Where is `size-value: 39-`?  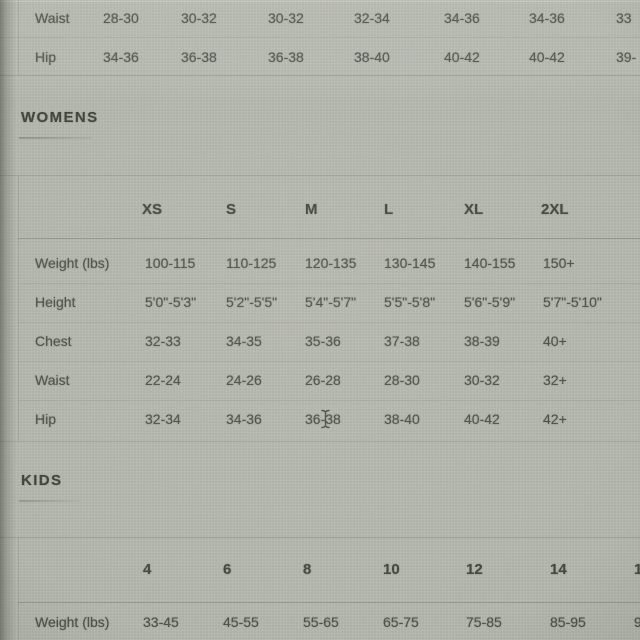 size-value: 39- is located at coordinates (626, 57).